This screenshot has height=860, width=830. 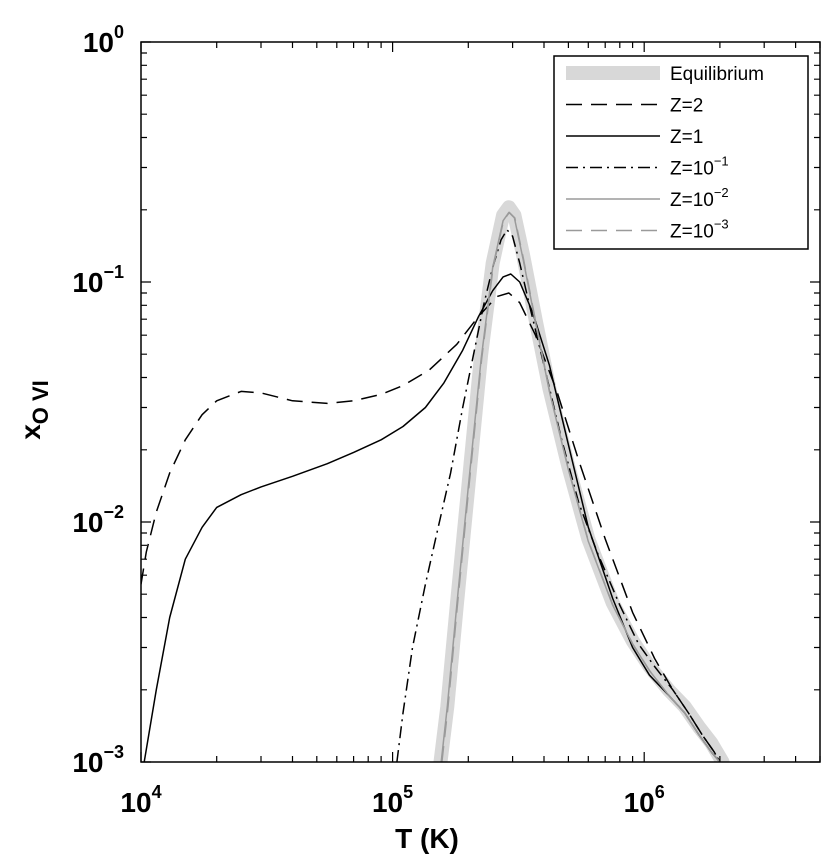 What do you see at coordinates (686, 106) in the screenshot?
I see `legend-label-1: Z=2` at bounding box center [686, 106].